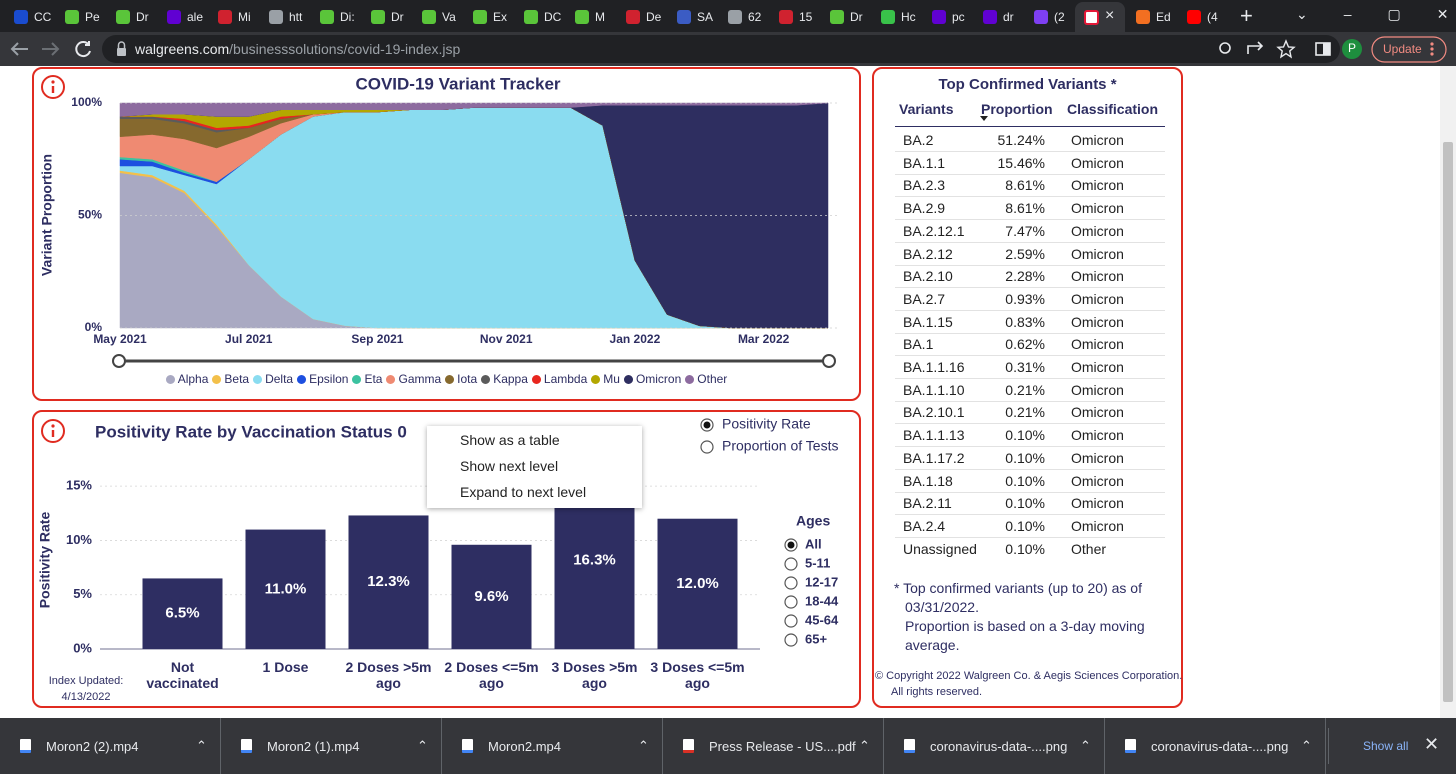 The width and height of the screenshot is (1456, 774). Describe the element at coordinates (635, 339) in the screenshot. I see `x-tick-label: Jan 2022` at that location.